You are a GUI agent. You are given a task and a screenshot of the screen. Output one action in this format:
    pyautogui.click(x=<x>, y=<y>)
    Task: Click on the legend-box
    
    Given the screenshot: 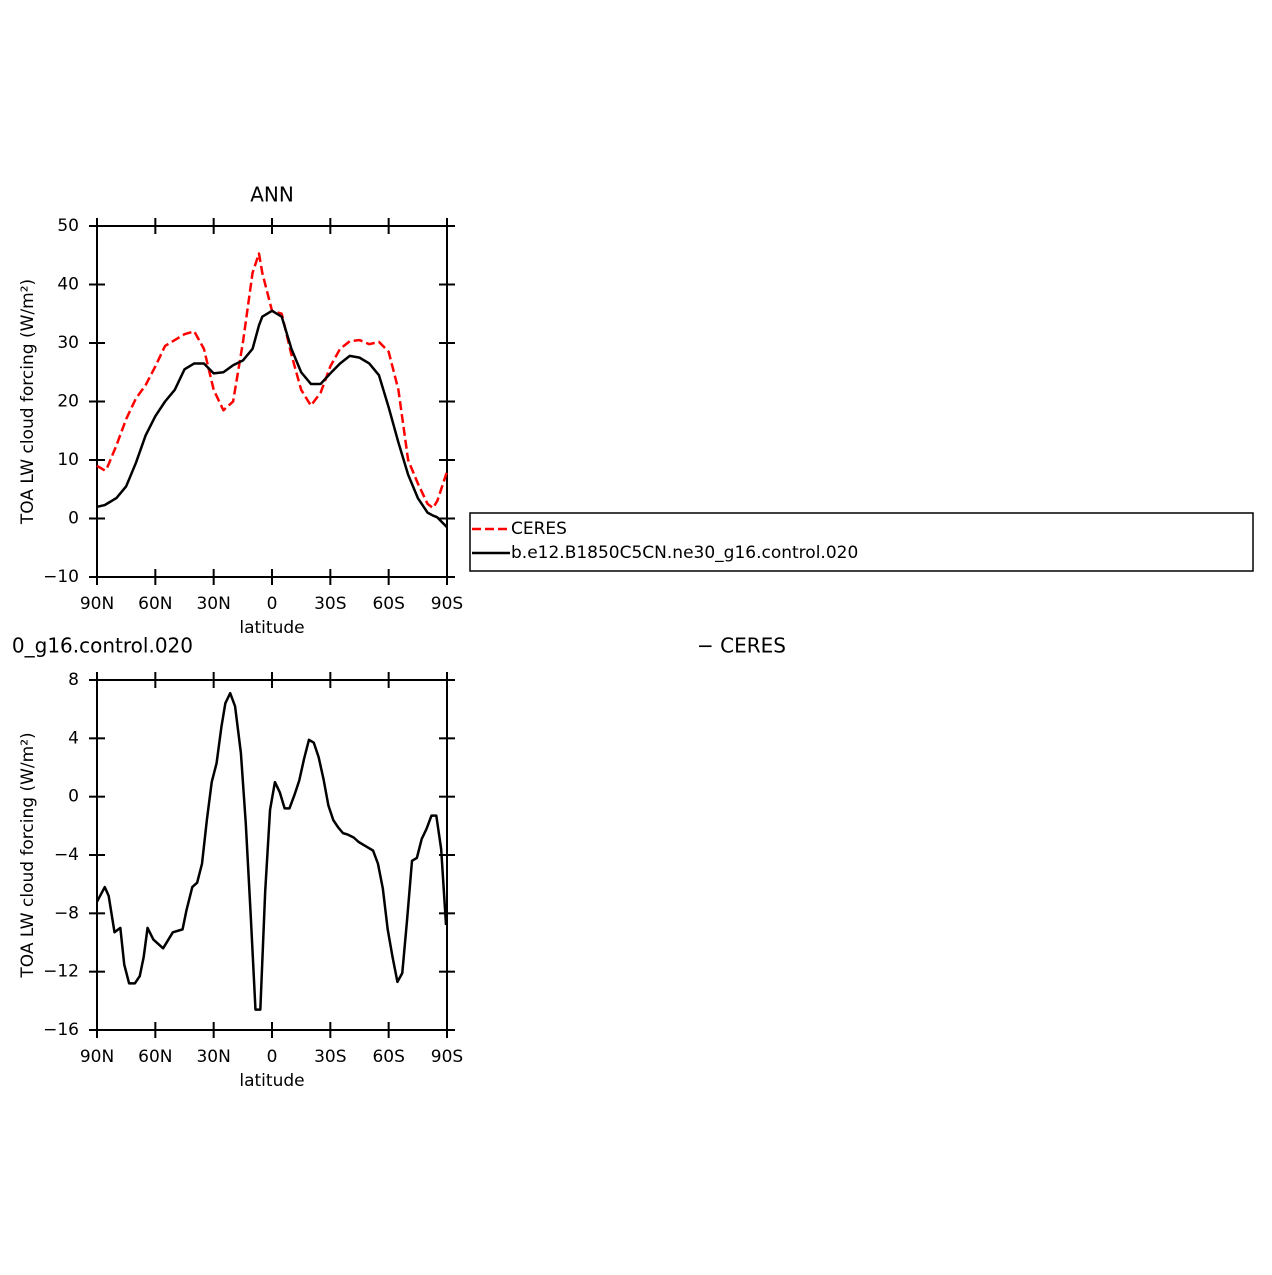 What is the action you would take?
    pyautogui.click(x=861, y=542)
    